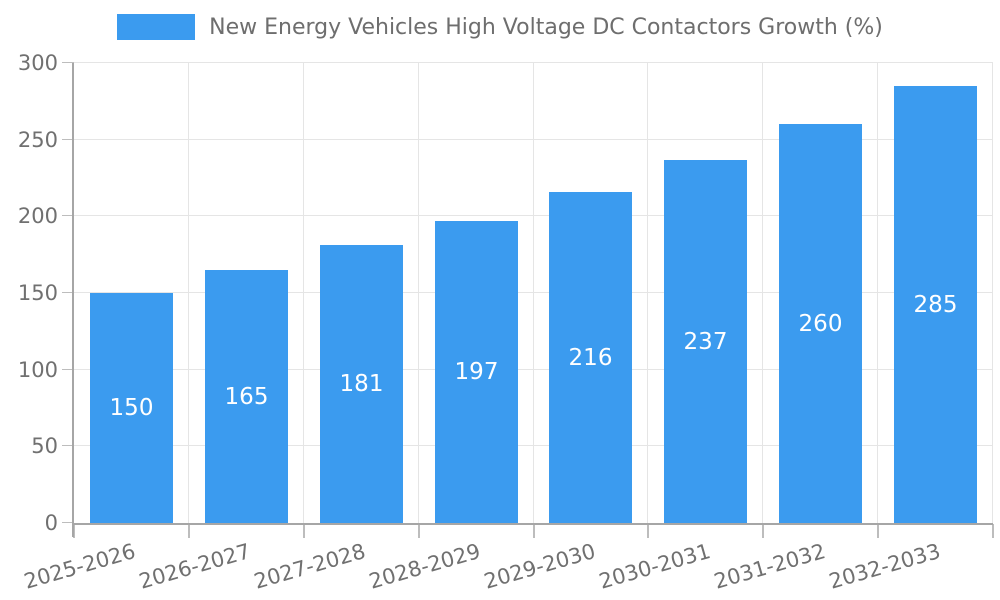 The width and height of the screenshot is (1000, 600). I want to click on bar-value-label: 216, so click(590, 358).